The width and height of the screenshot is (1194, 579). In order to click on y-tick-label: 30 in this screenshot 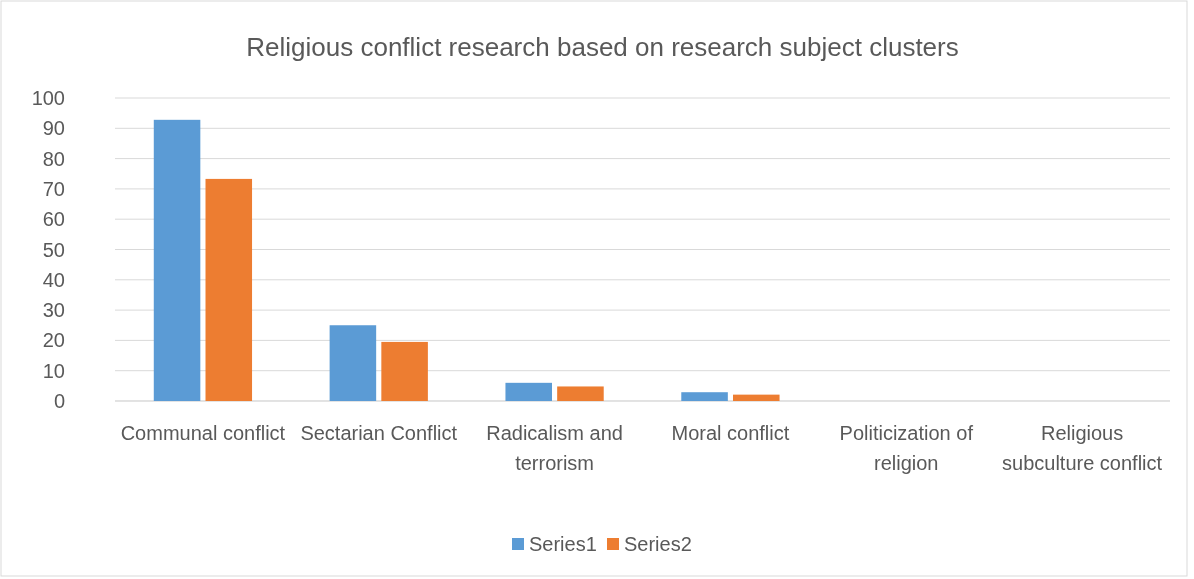, I will do `click(53, 310)`.